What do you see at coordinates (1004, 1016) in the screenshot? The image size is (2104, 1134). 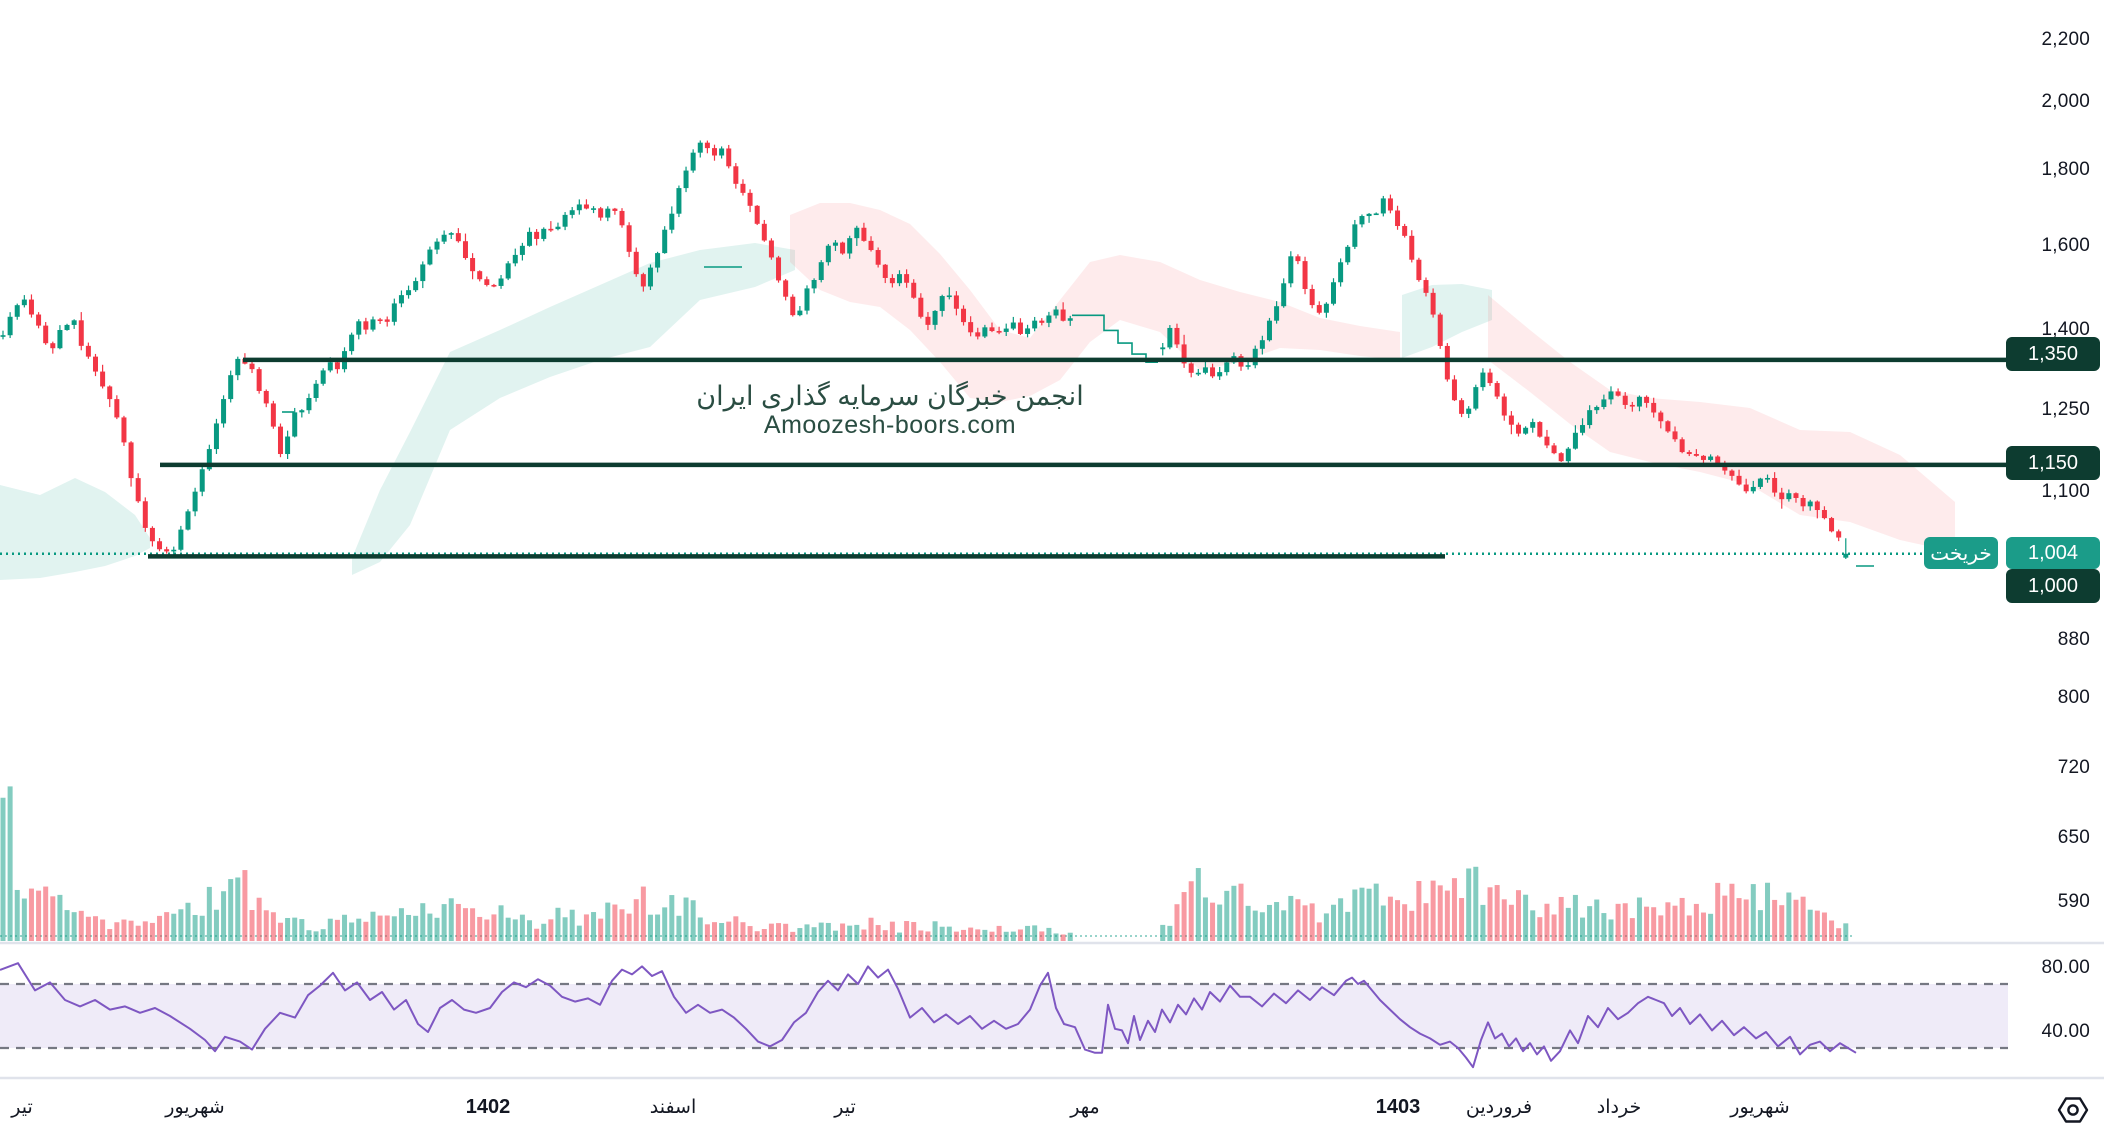 I see `rsi-band` at bounding box center [1004, 1016].